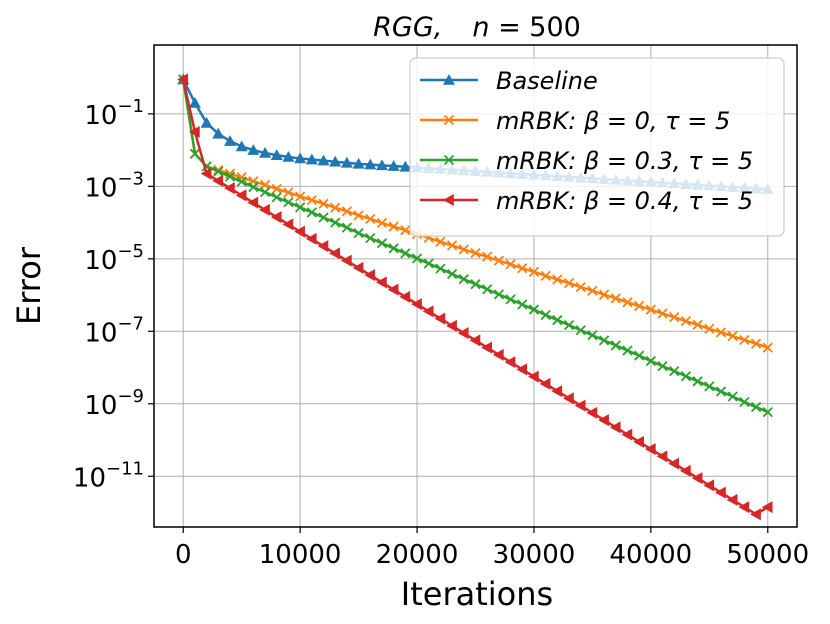 The image size is (830, 624). I want to click on y-axis-label: Error, so click(29, 285).